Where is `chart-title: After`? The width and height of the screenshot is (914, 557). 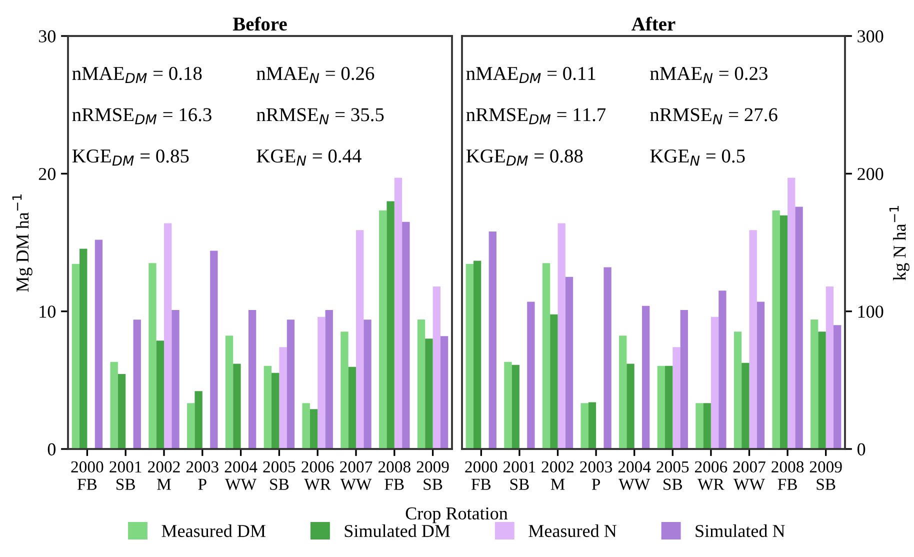 chart-title: After is located at coordinates (654, 23).